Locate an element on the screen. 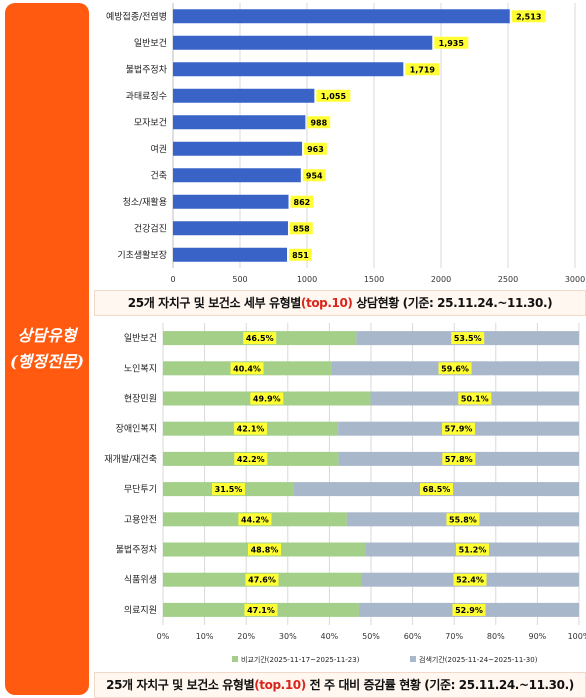  category-label: 청소/재활용 is located at coordinates (145, 202).